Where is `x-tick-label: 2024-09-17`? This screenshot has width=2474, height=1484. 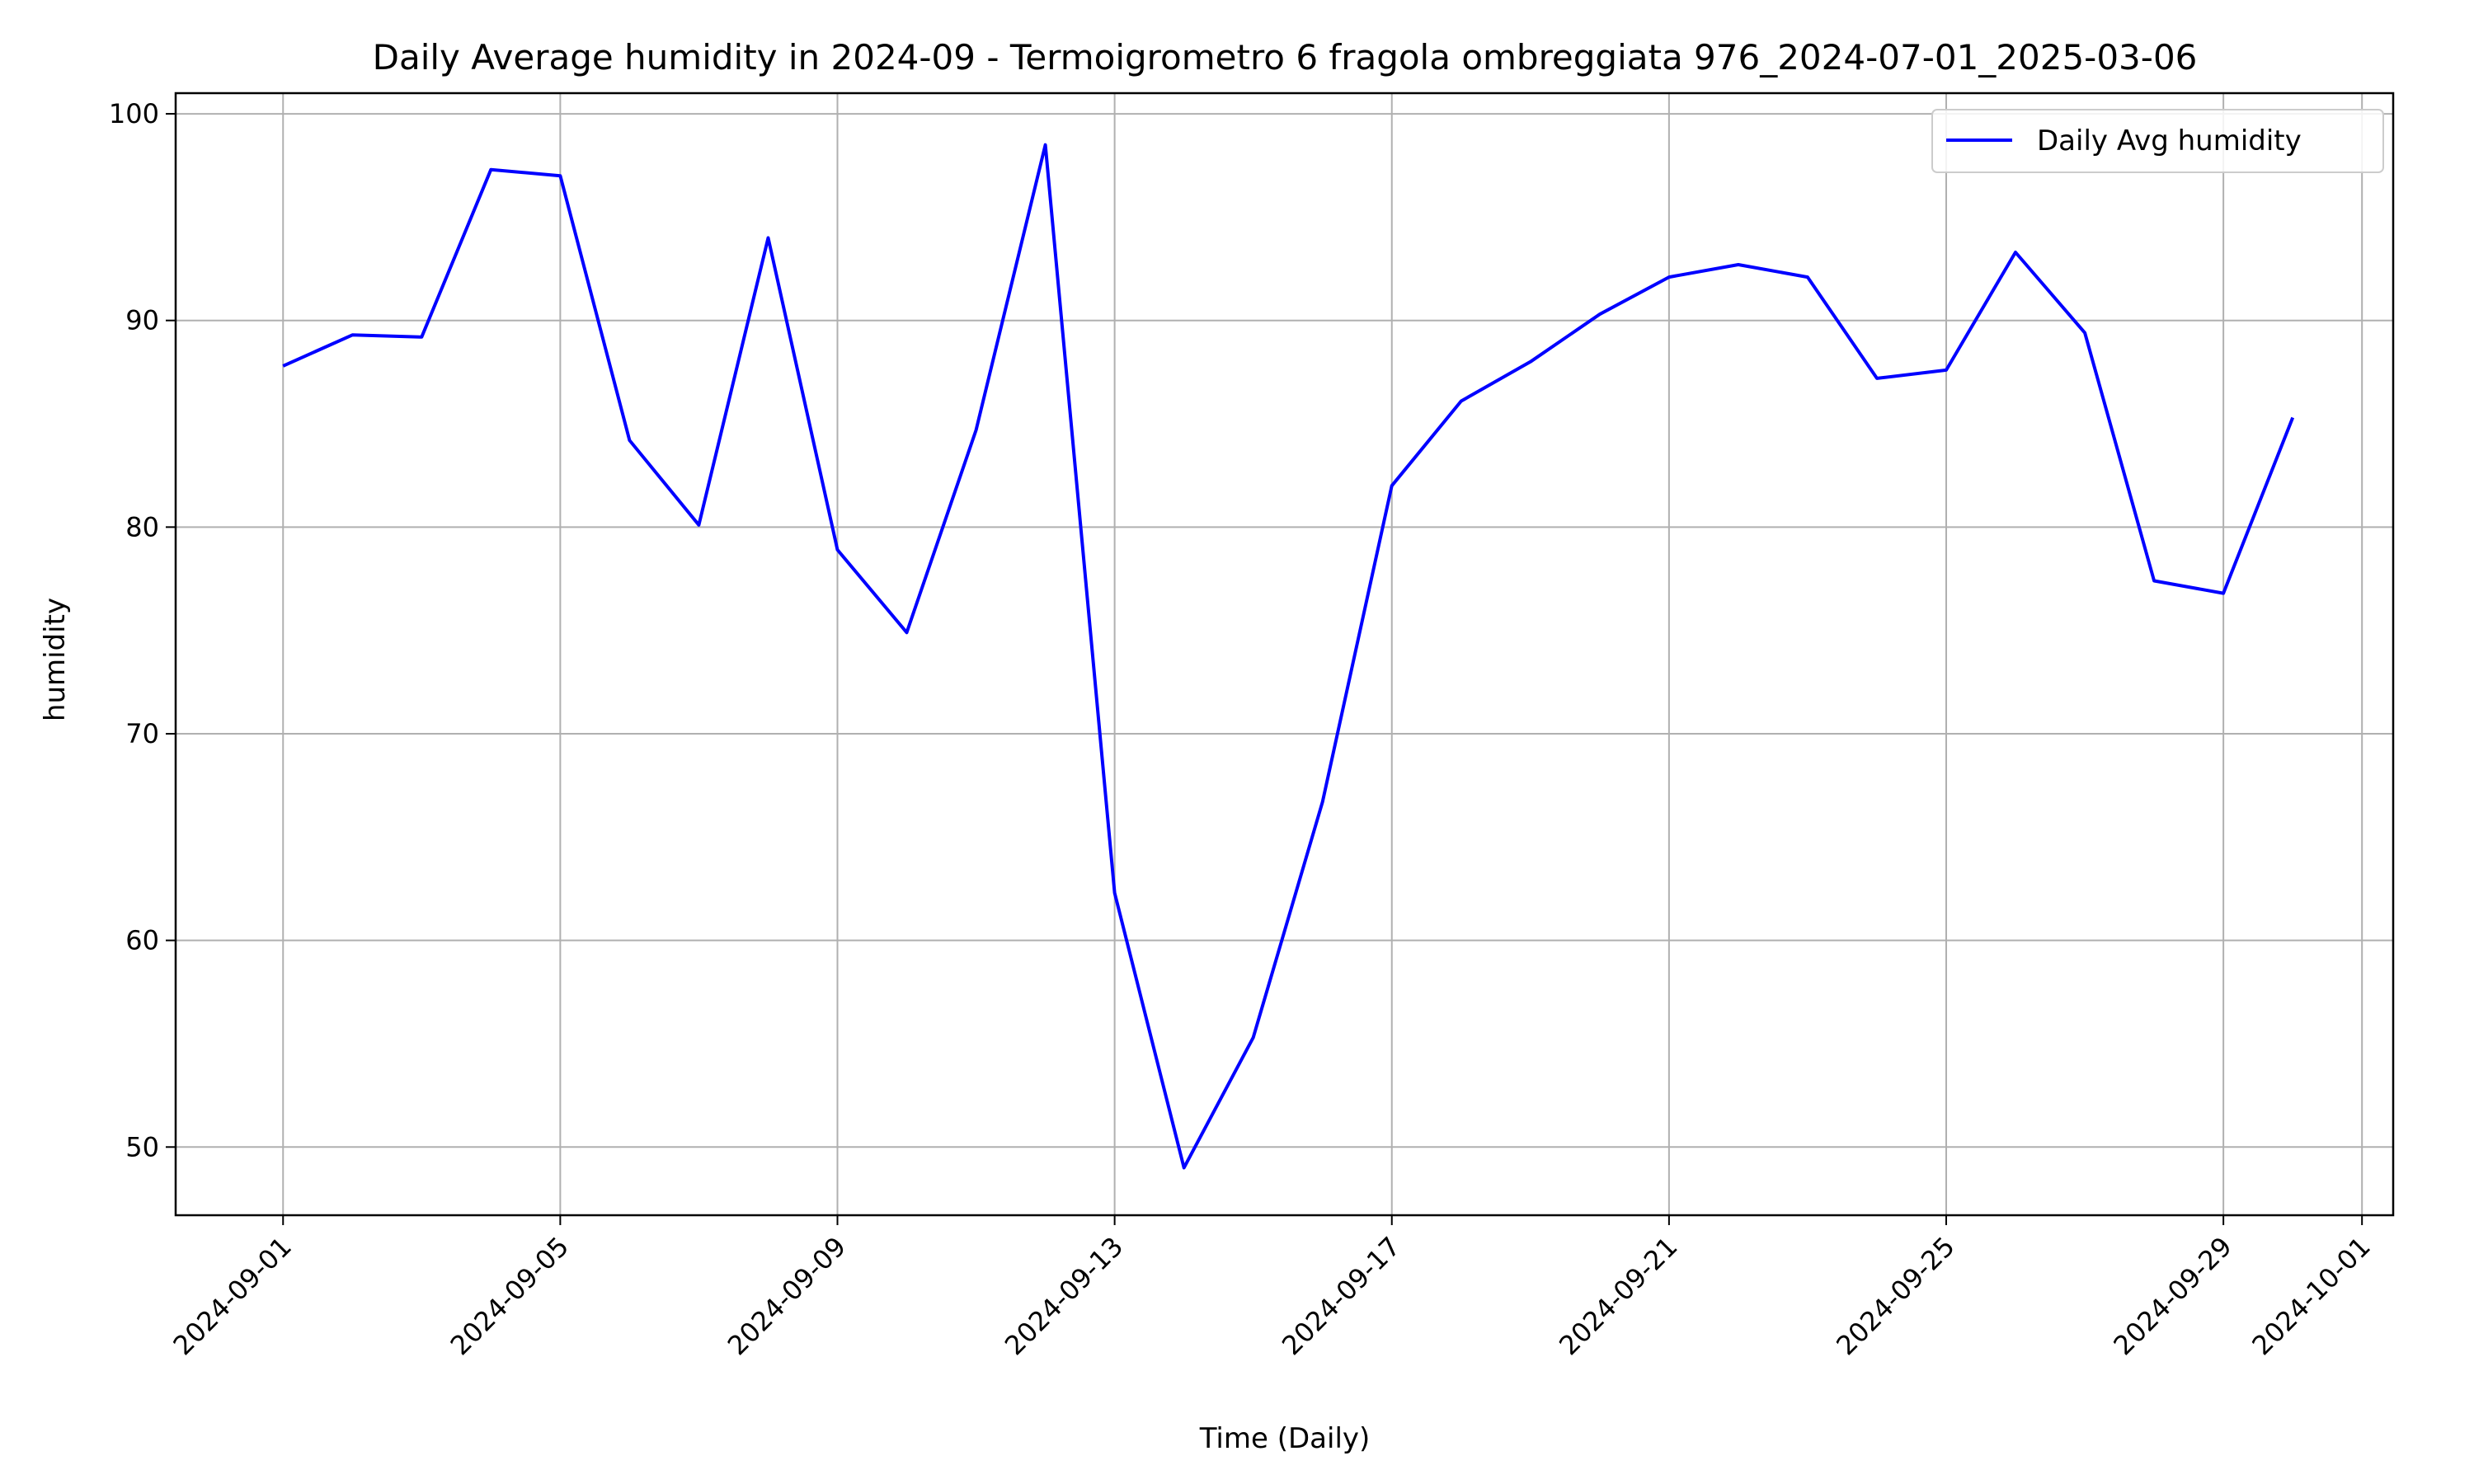 x-tick-label: 2024-09-17 is located at coordinates (1341, 1296).